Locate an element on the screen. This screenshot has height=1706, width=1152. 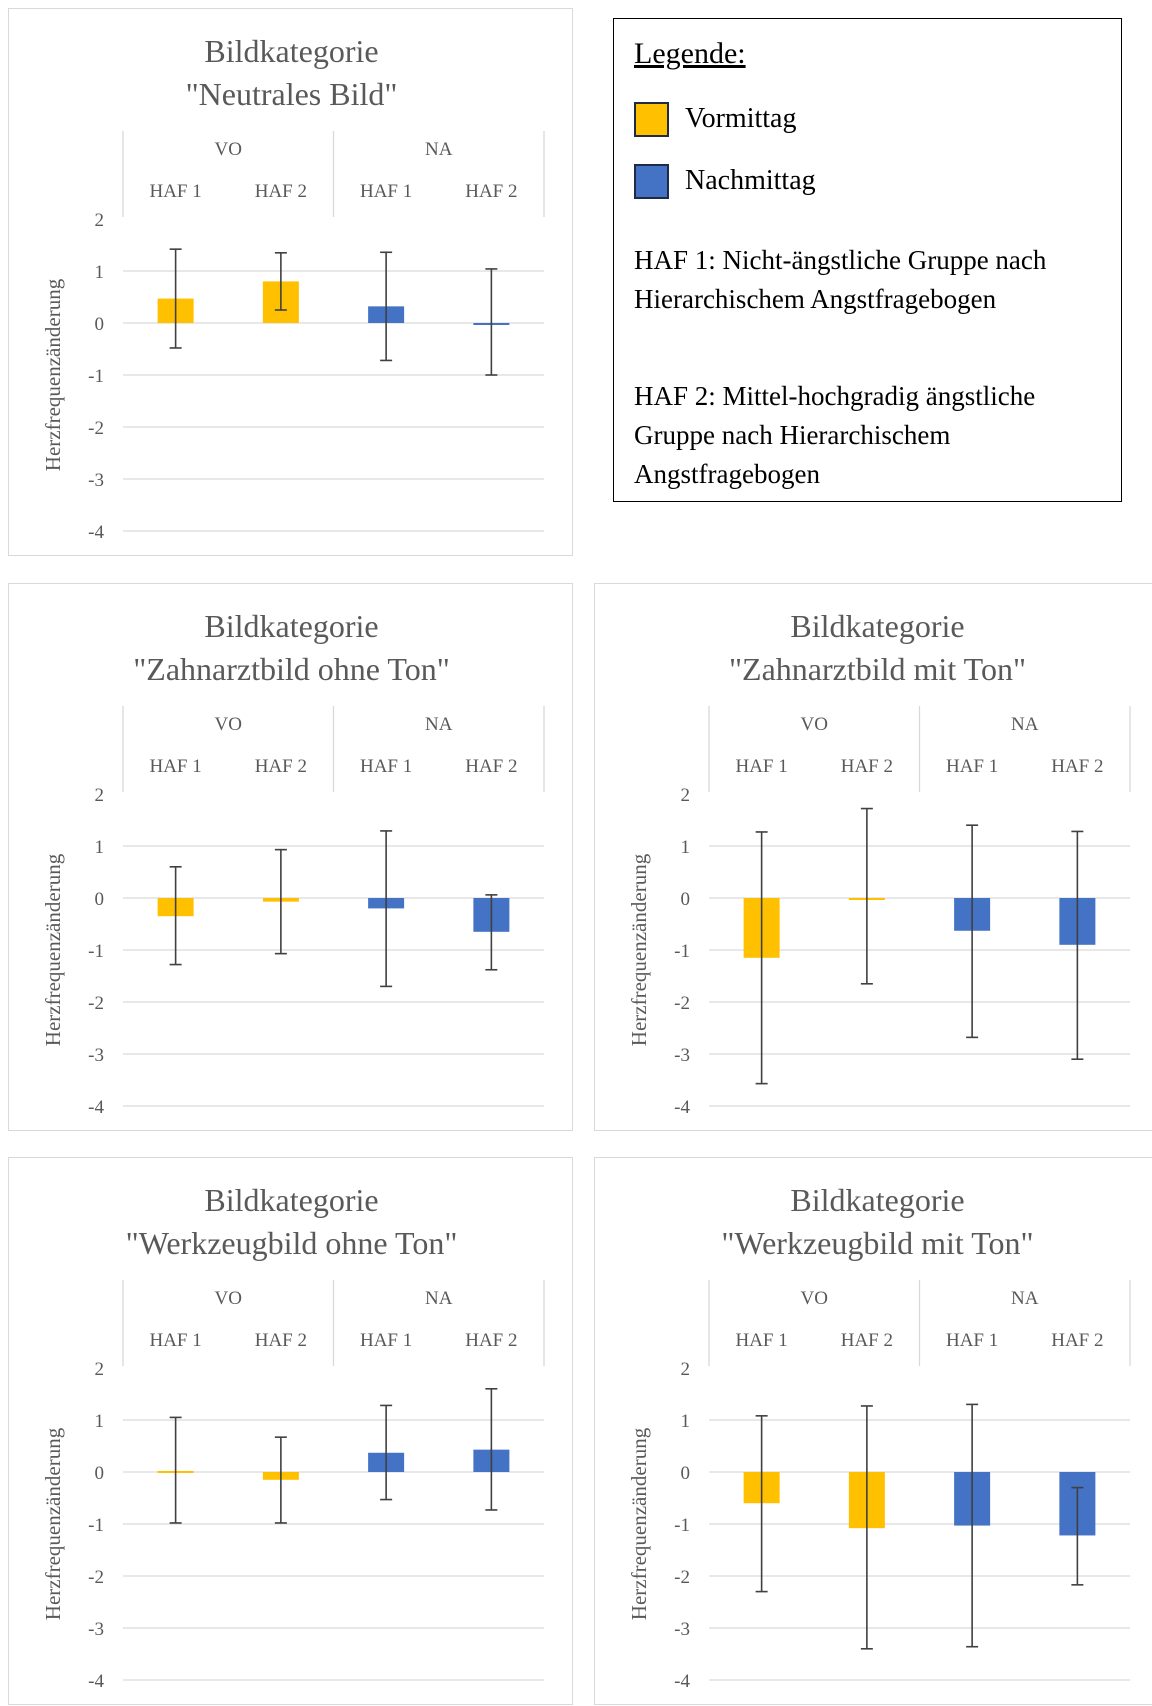
legend-label-nachmittag: Nachmittag is located at coordinates (750, 181).